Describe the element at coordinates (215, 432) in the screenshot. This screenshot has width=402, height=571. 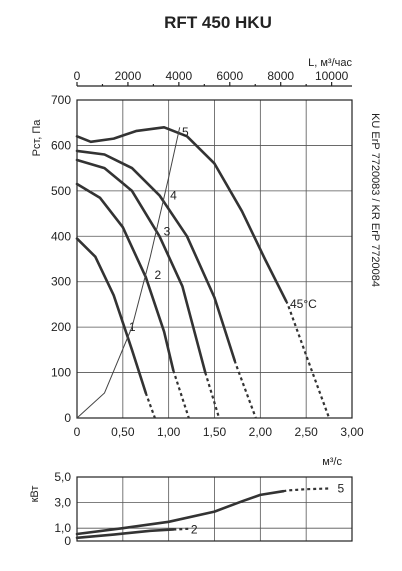
I see `x-tick-label: 1,50` at that location.